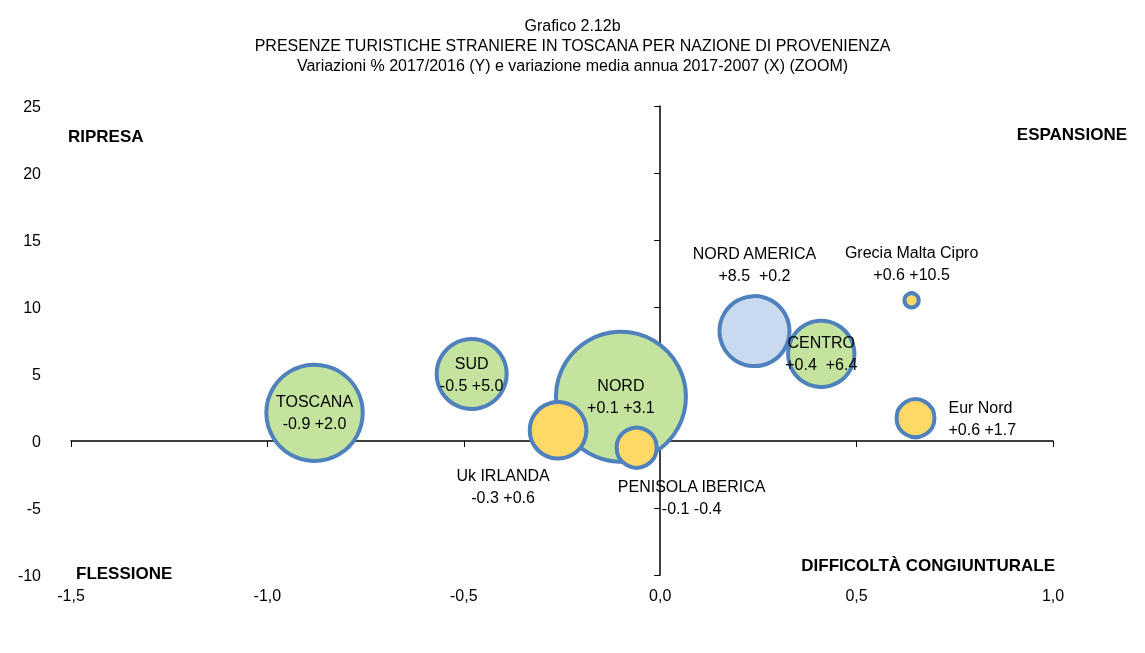 The image size is (1145, 653). What do you see at coordinates (754, 253) in the screenshot?
I see `text: NORD AMERICA` at bounding box center [754, 253].